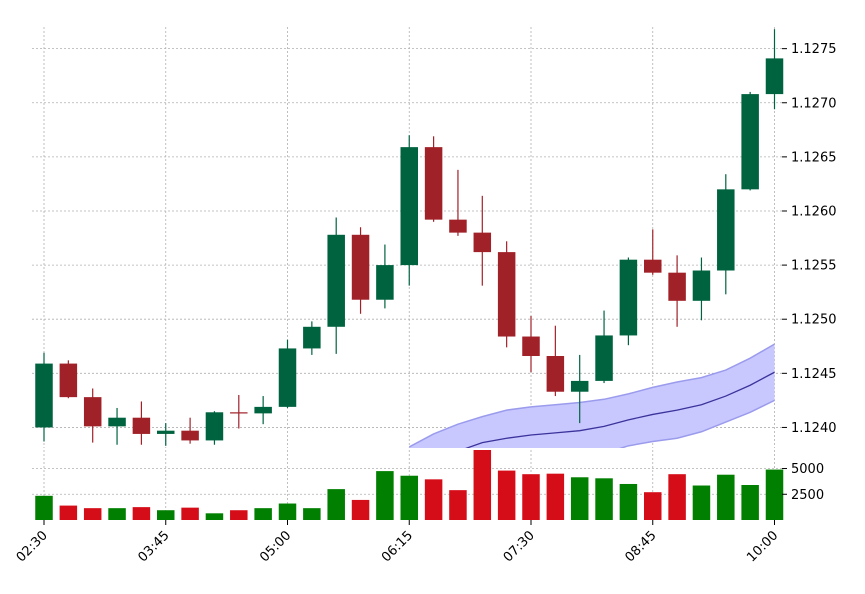  Describe the element at coordinates (397, 546) in the screenshot. I see `time-tick-label: 06:15` at that location.